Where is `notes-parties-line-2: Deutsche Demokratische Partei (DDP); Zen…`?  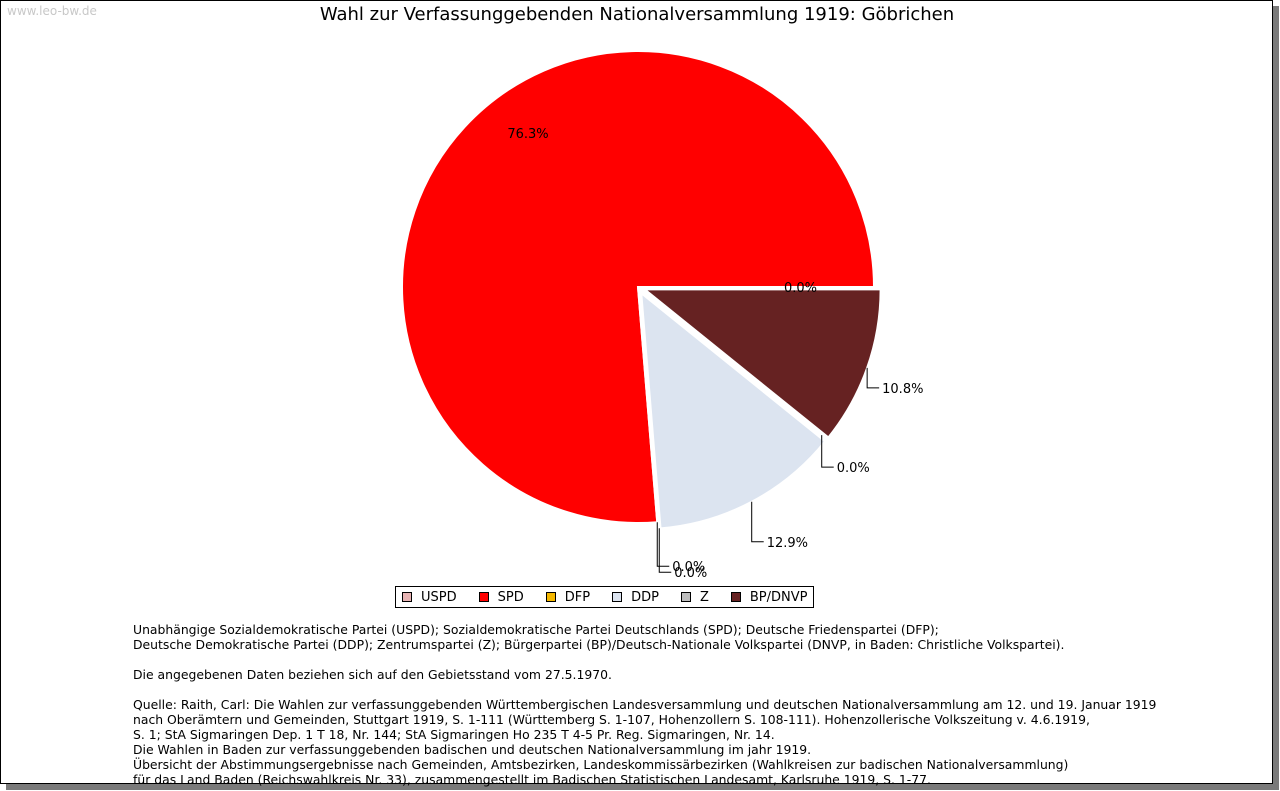 notes-parties-line-2: Deutsche Demokratische Partei (DDP); Zen… is located at coordinates (599, 644).